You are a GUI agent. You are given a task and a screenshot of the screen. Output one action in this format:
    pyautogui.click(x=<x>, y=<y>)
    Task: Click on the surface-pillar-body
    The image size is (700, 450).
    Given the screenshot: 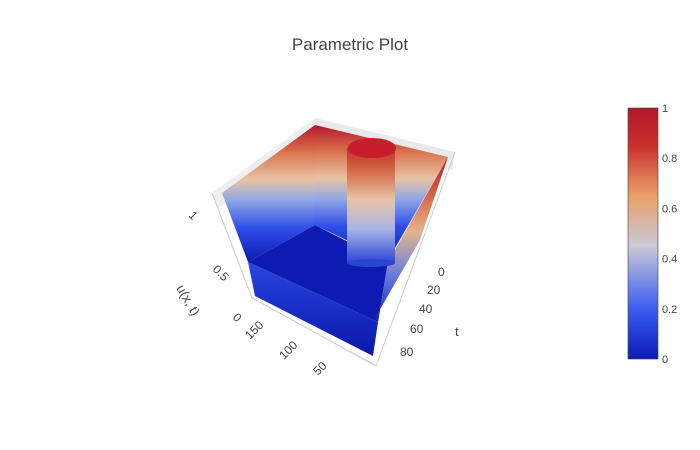 What is the action you would take?
    pyautogui.click(x=371, y=205)
    